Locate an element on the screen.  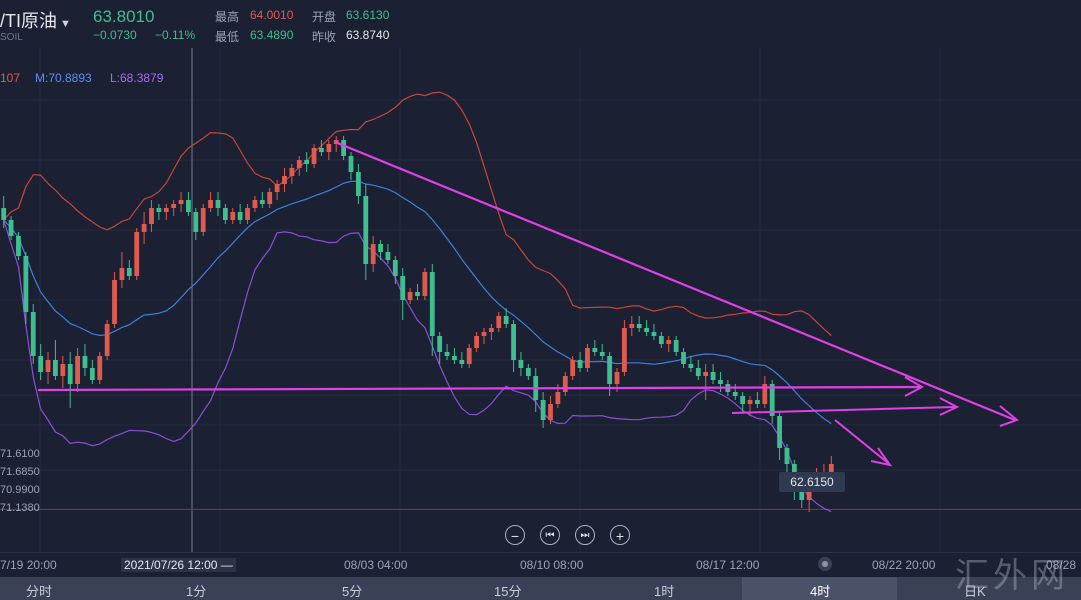
tab-15min: 15分 is located at coordinates (508, 591).